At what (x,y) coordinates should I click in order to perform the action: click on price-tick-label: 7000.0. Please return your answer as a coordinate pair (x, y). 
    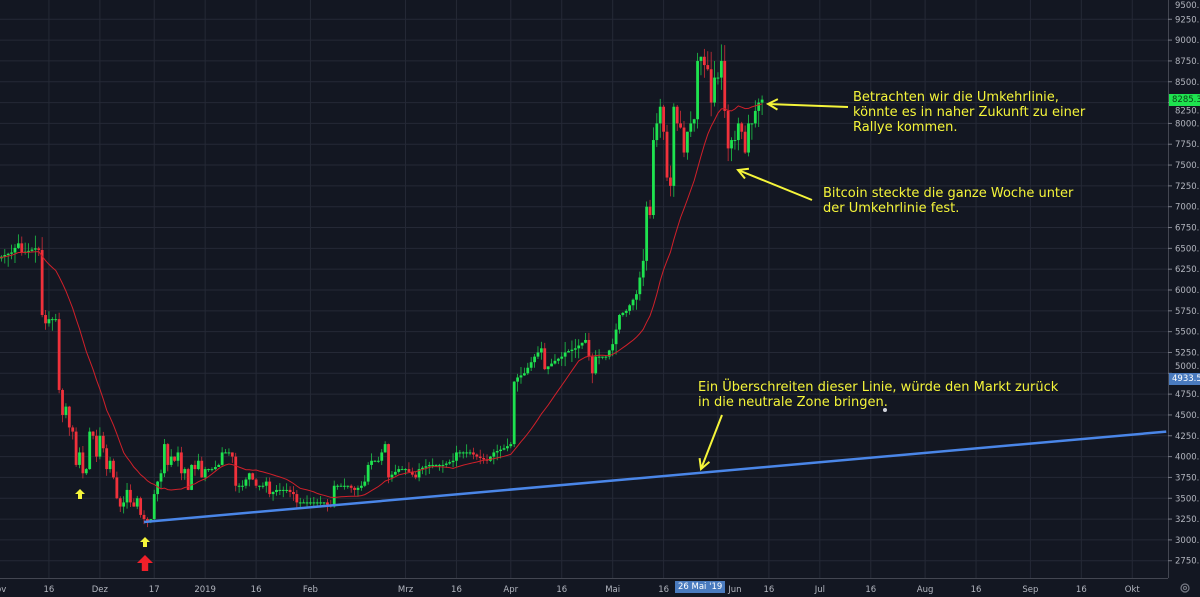
    Looking at the image, I should click on (1187, 208).